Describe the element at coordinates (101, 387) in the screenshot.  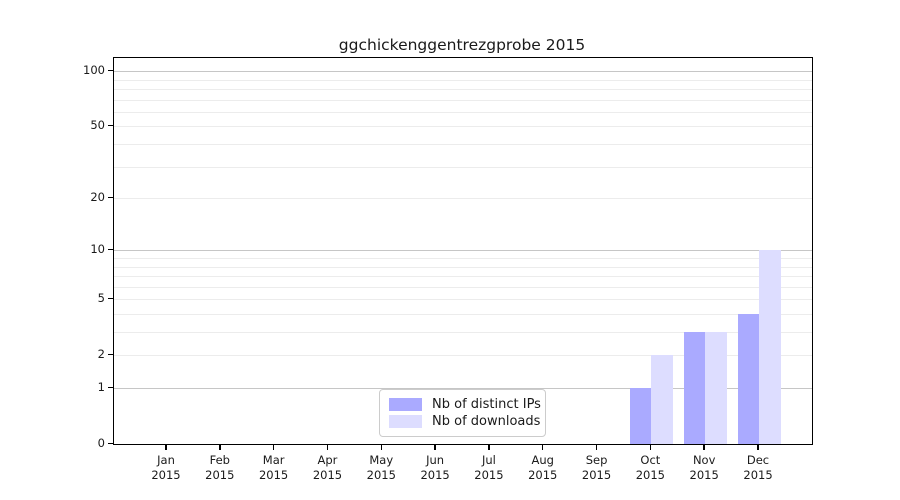
I see `y-tick-label: 1` at that location.